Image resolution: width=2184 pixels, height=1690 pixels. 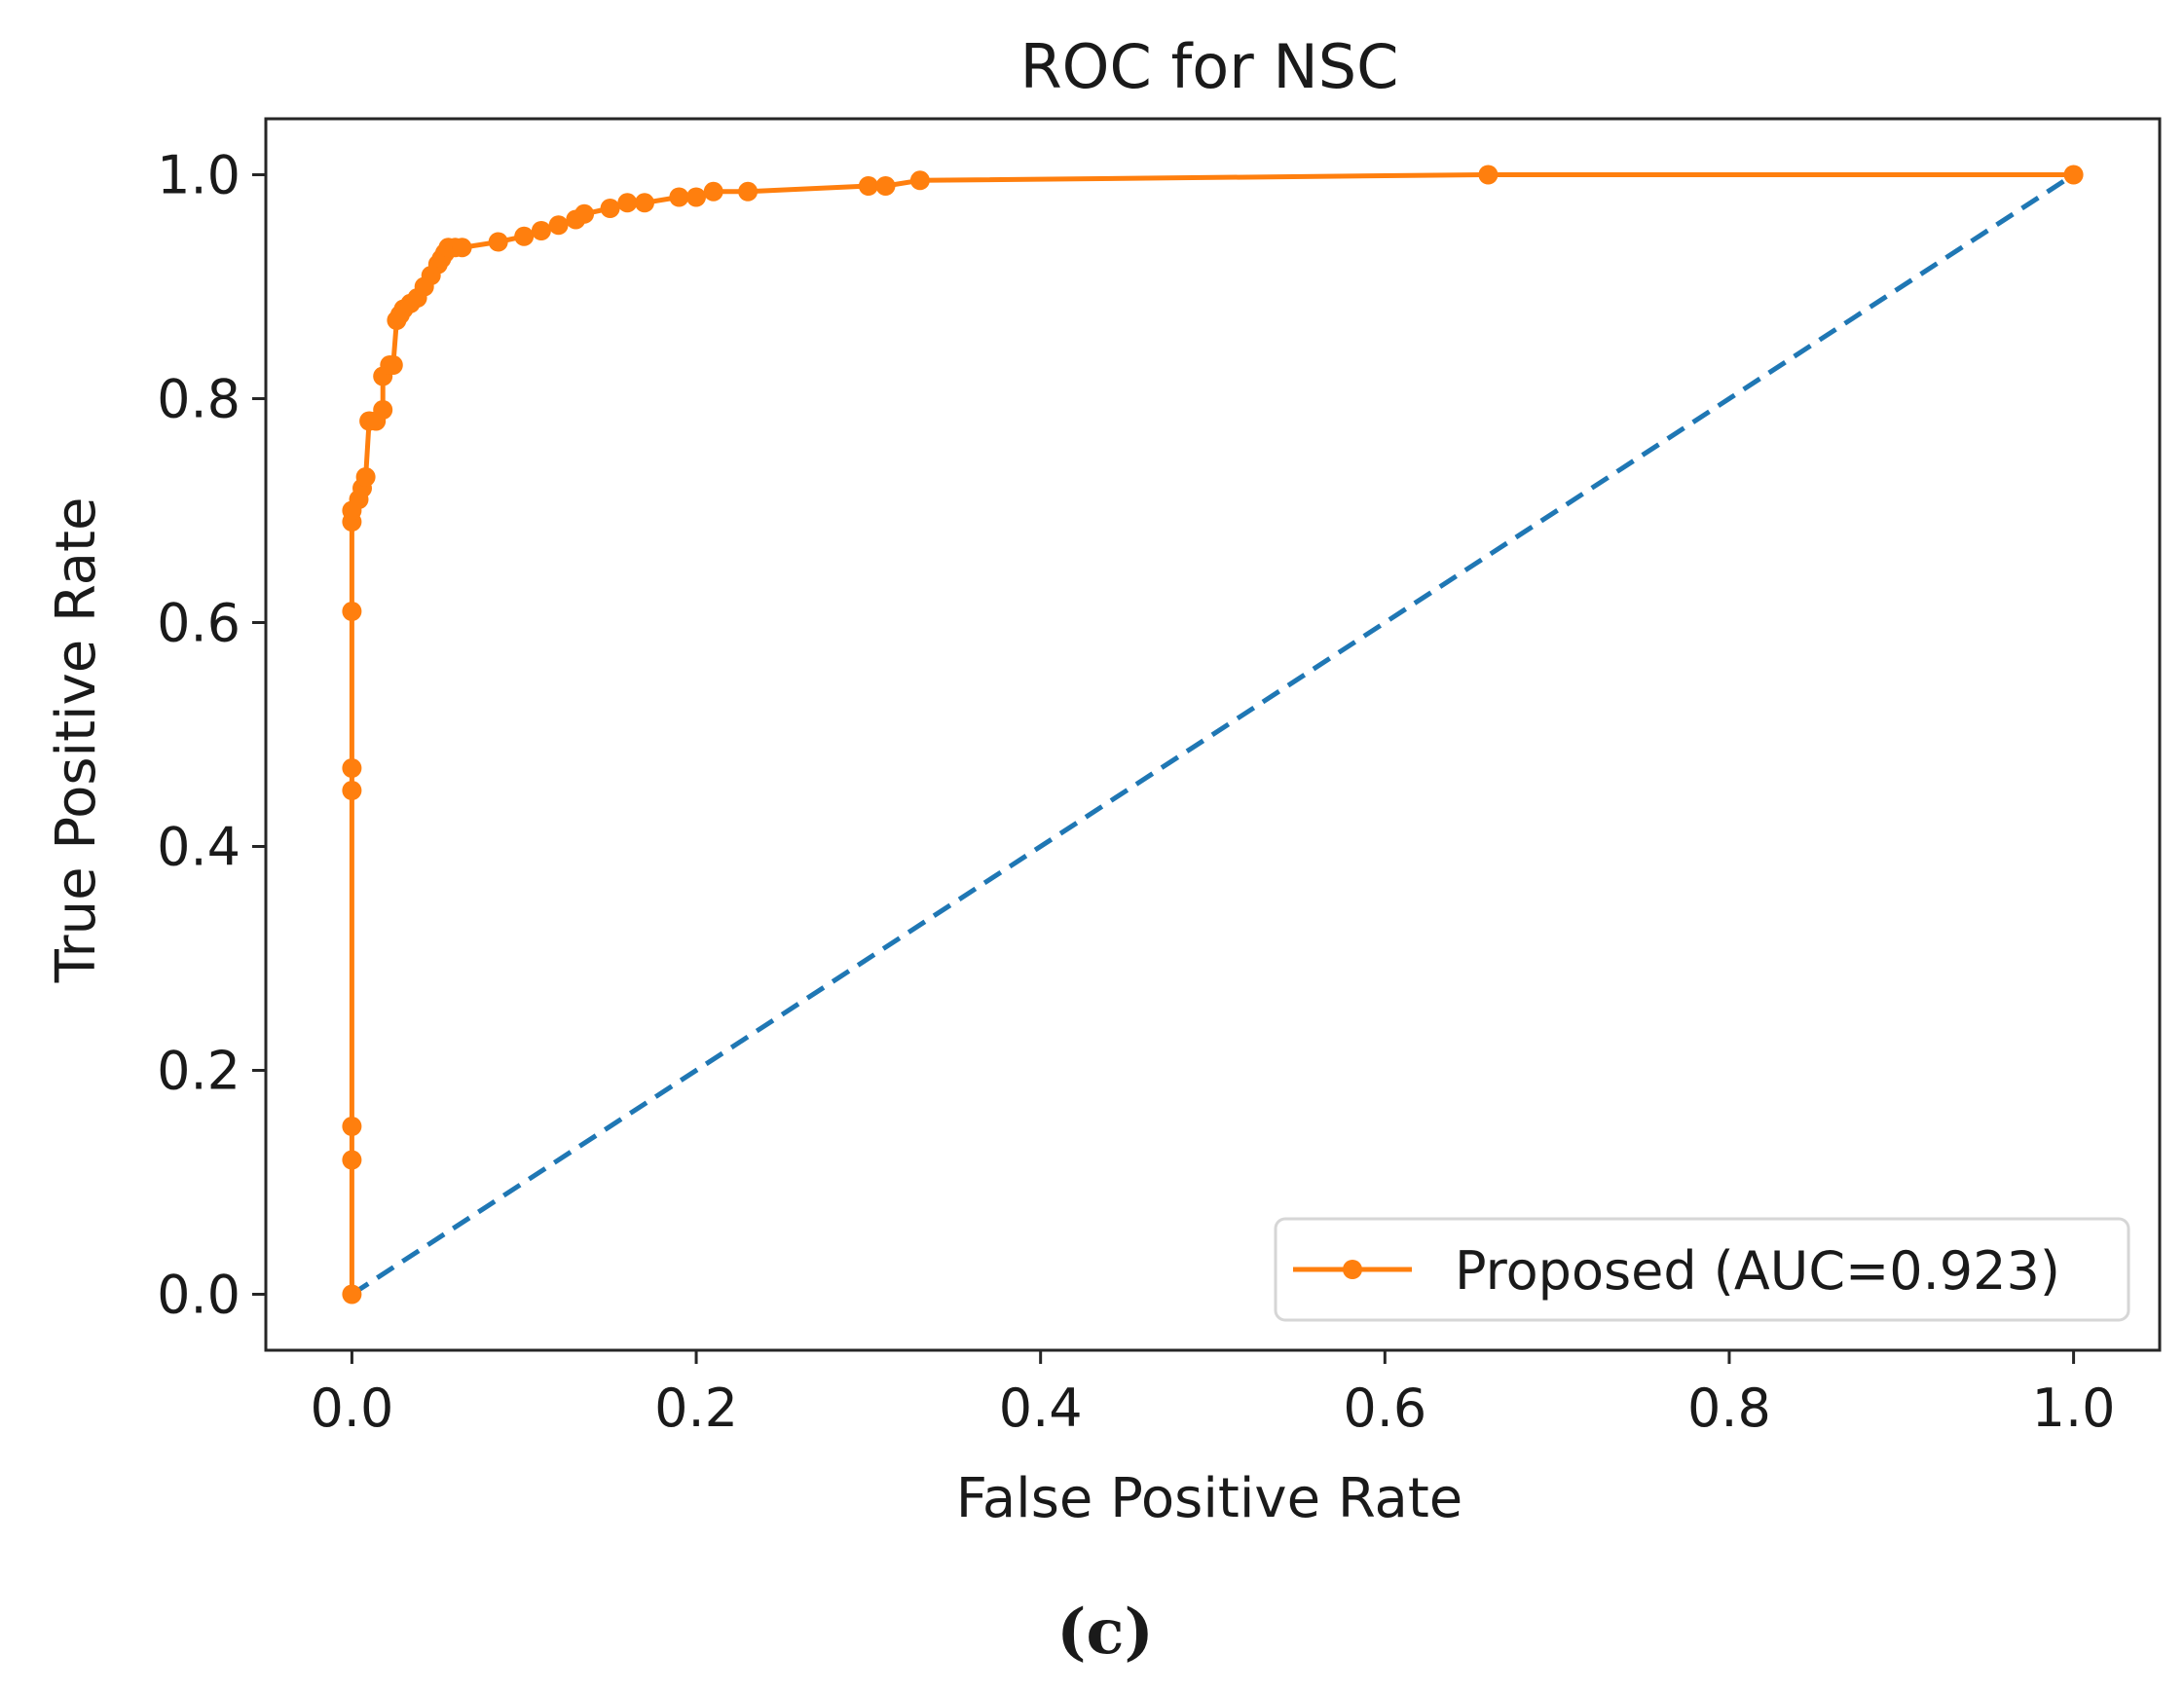 I want to click on x-tick-label: 1.0, so click(x=2074, y=1408).